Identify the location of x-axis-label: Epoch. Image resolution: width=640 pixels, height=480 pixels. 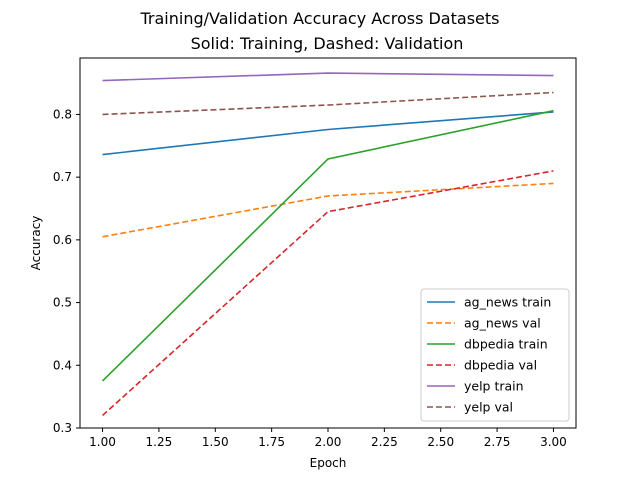
(328, 463).